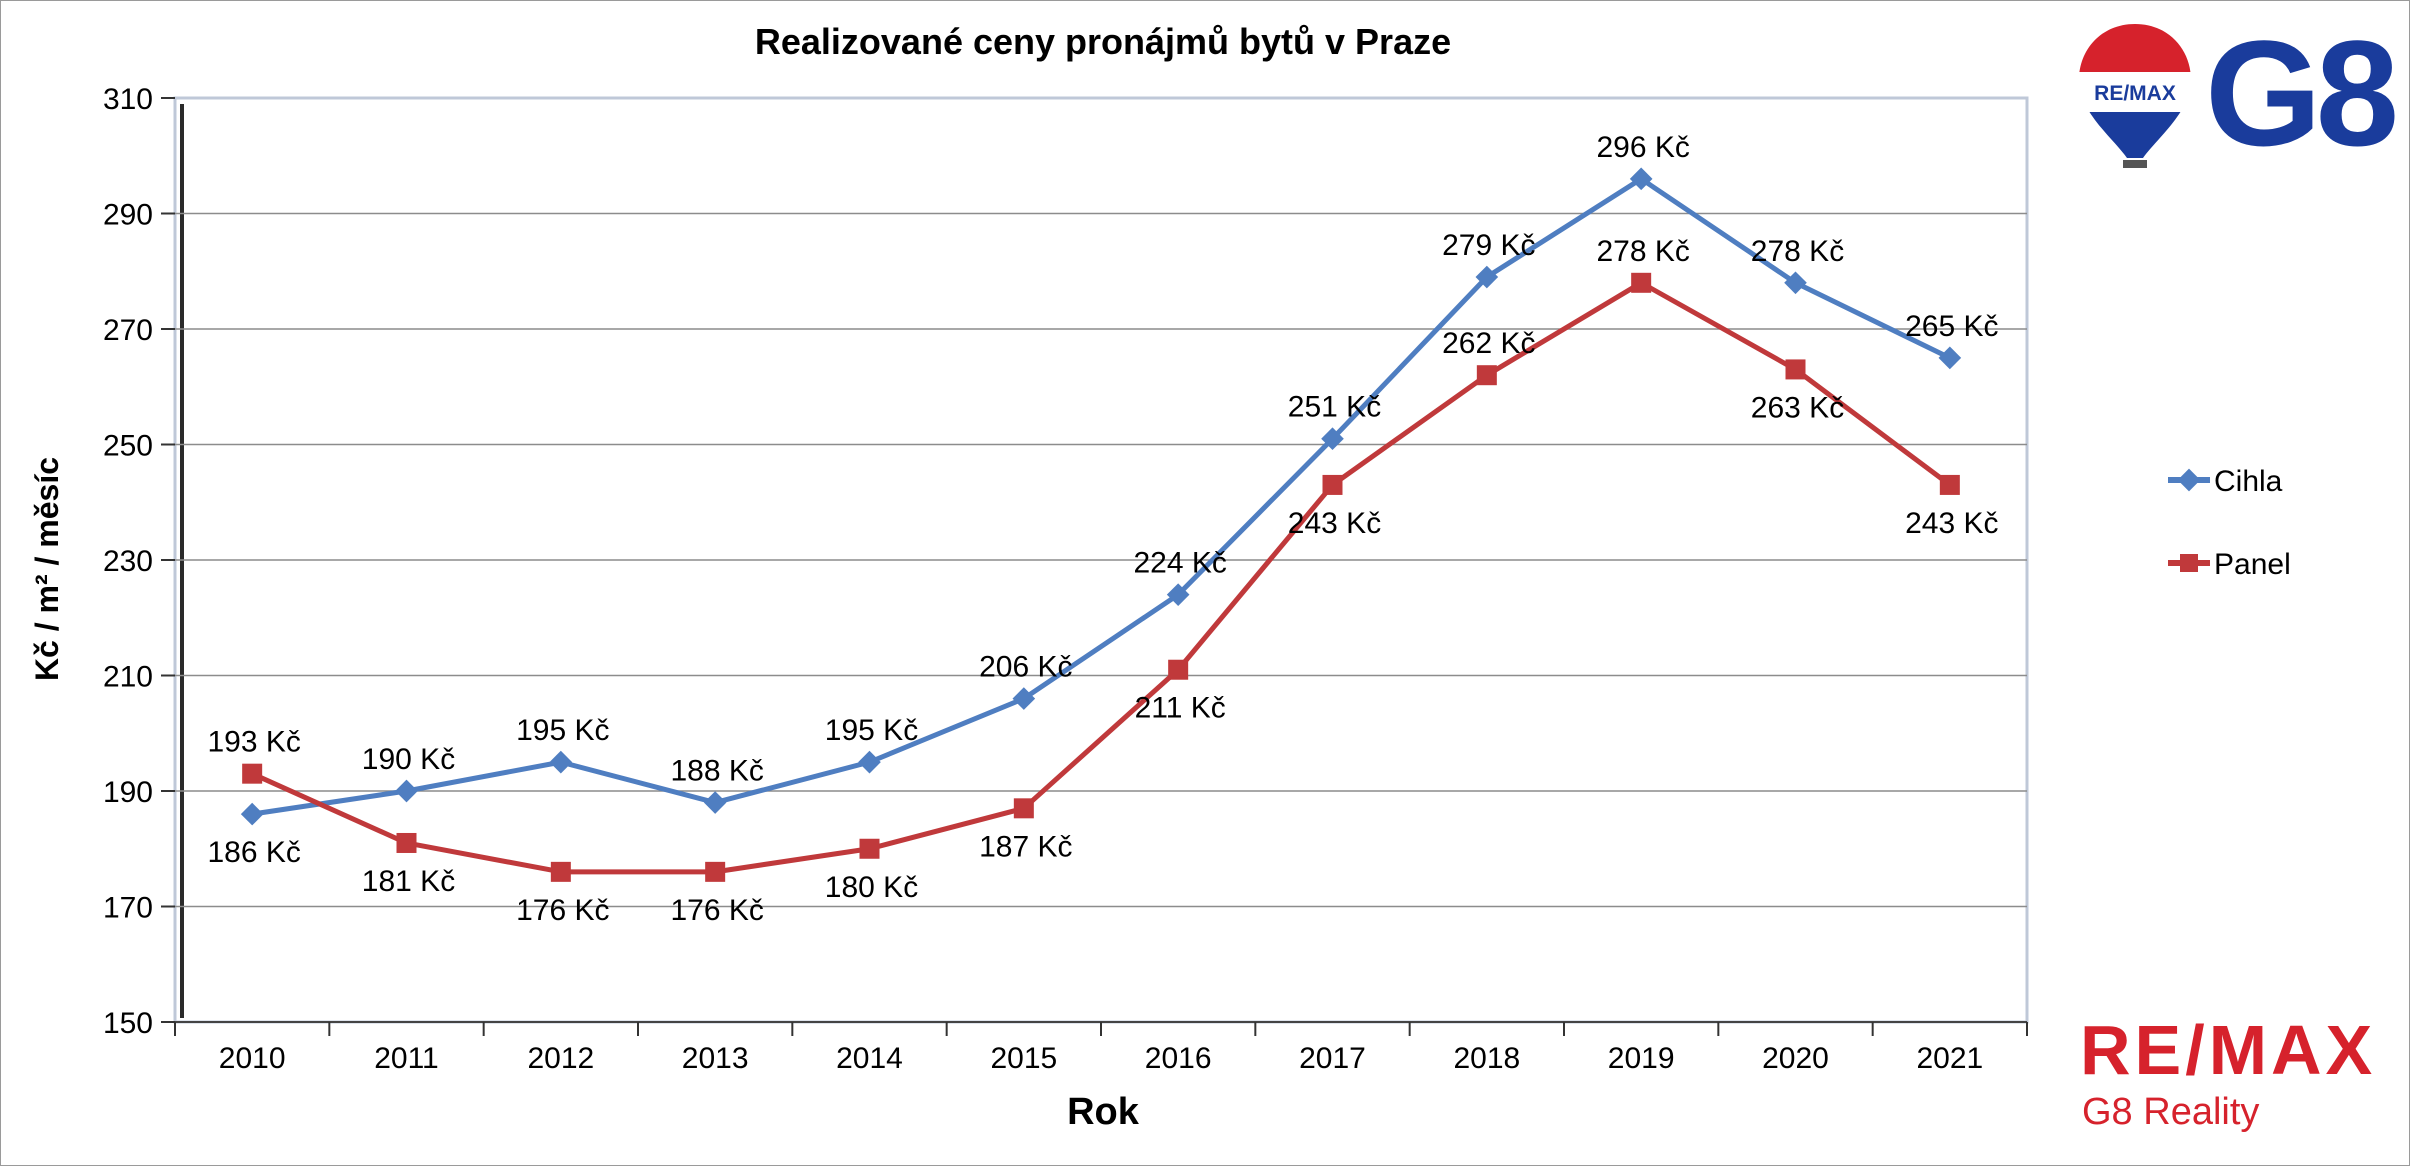 This screenshot has width=2412, height=1168. What do you see at coordinates (2171, 1112) in the screenshot?
I see `brand-subtitle: G8 Reality` at bounding box center [2171, 1112].